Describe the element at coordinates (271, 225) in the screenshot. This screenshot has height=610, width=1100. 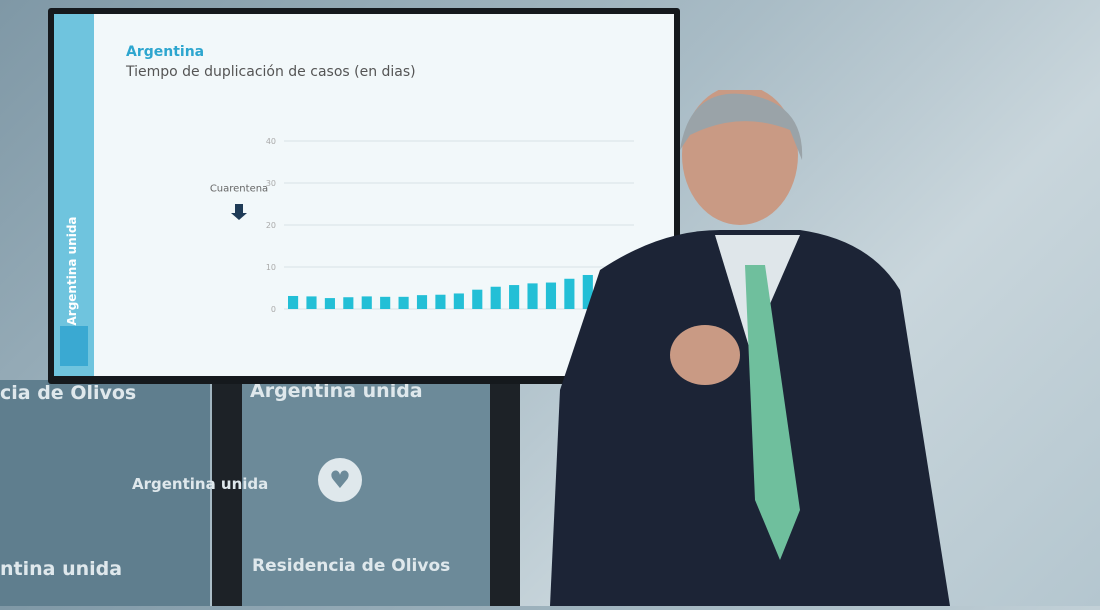
I see `y-tick-label: 20` at that location.